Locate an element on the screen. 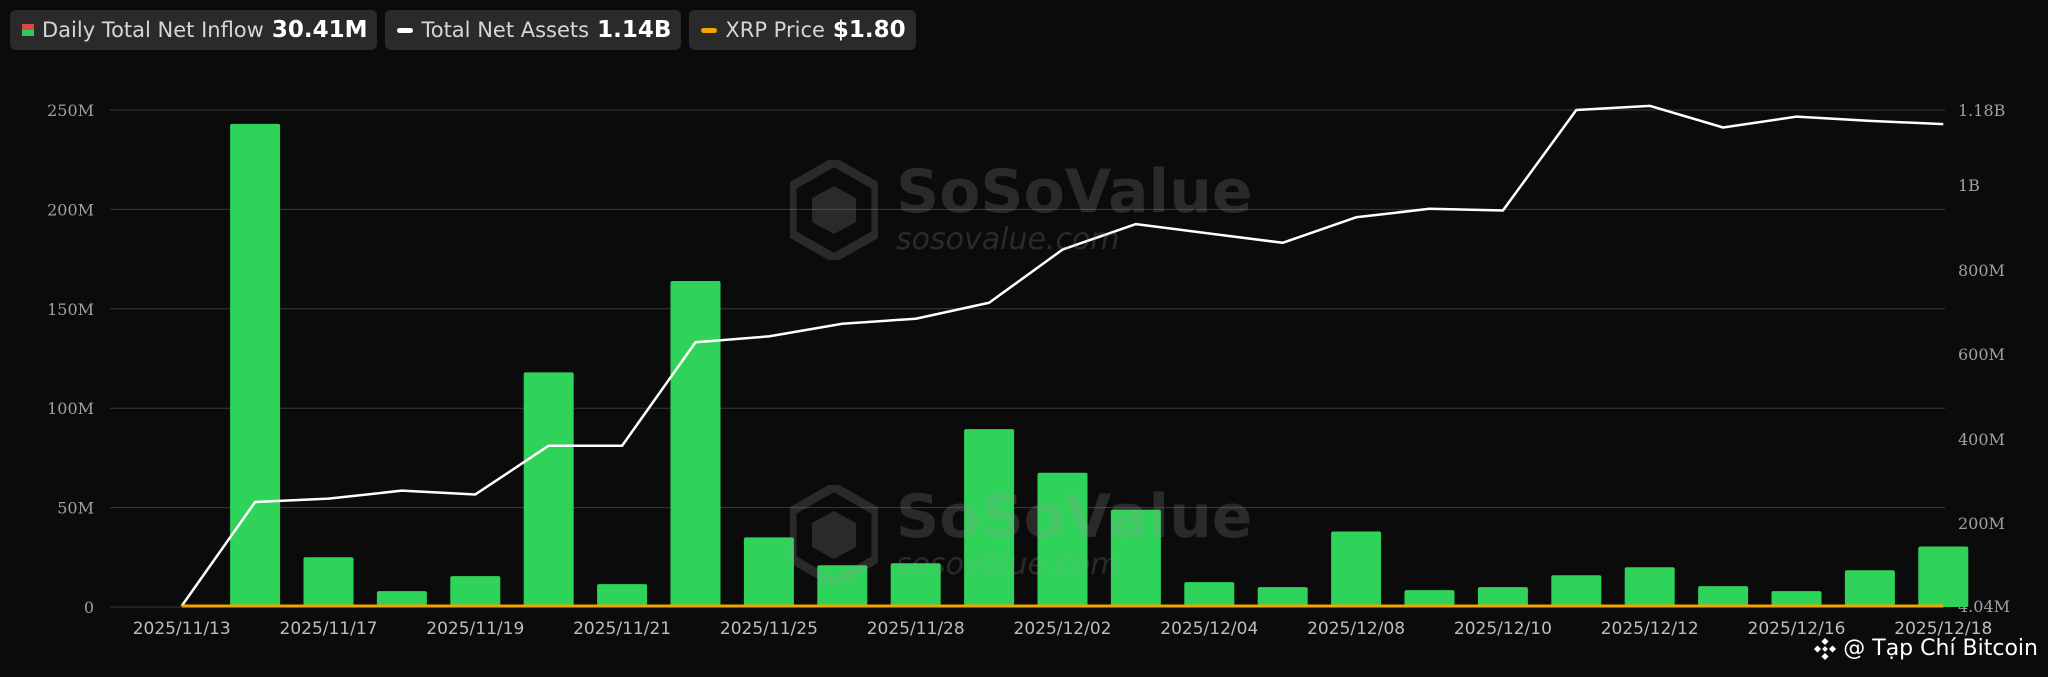 The width and height of the screenshot is (2048, 677). x-tick-label: 2025/12/18 is located at coordinates (1943, 629).